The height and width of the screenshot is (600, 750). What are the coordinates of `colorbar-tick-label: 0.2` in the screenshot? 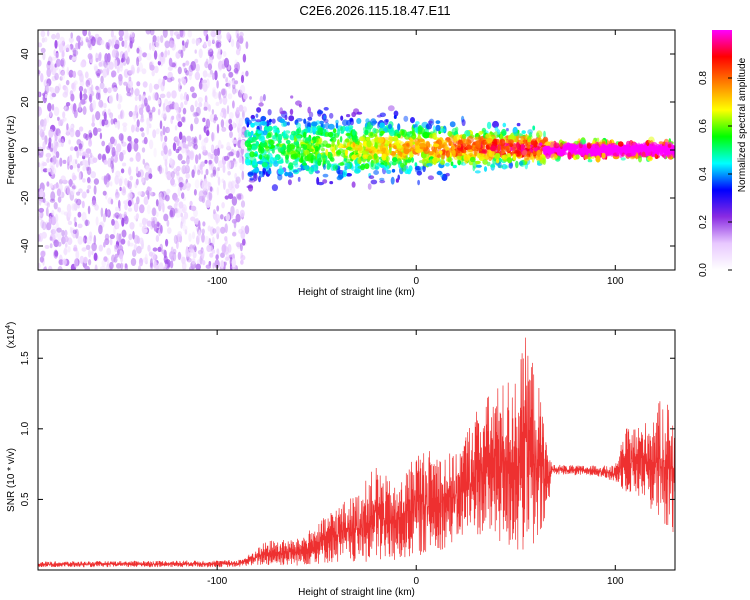 It's located at (703, 222).